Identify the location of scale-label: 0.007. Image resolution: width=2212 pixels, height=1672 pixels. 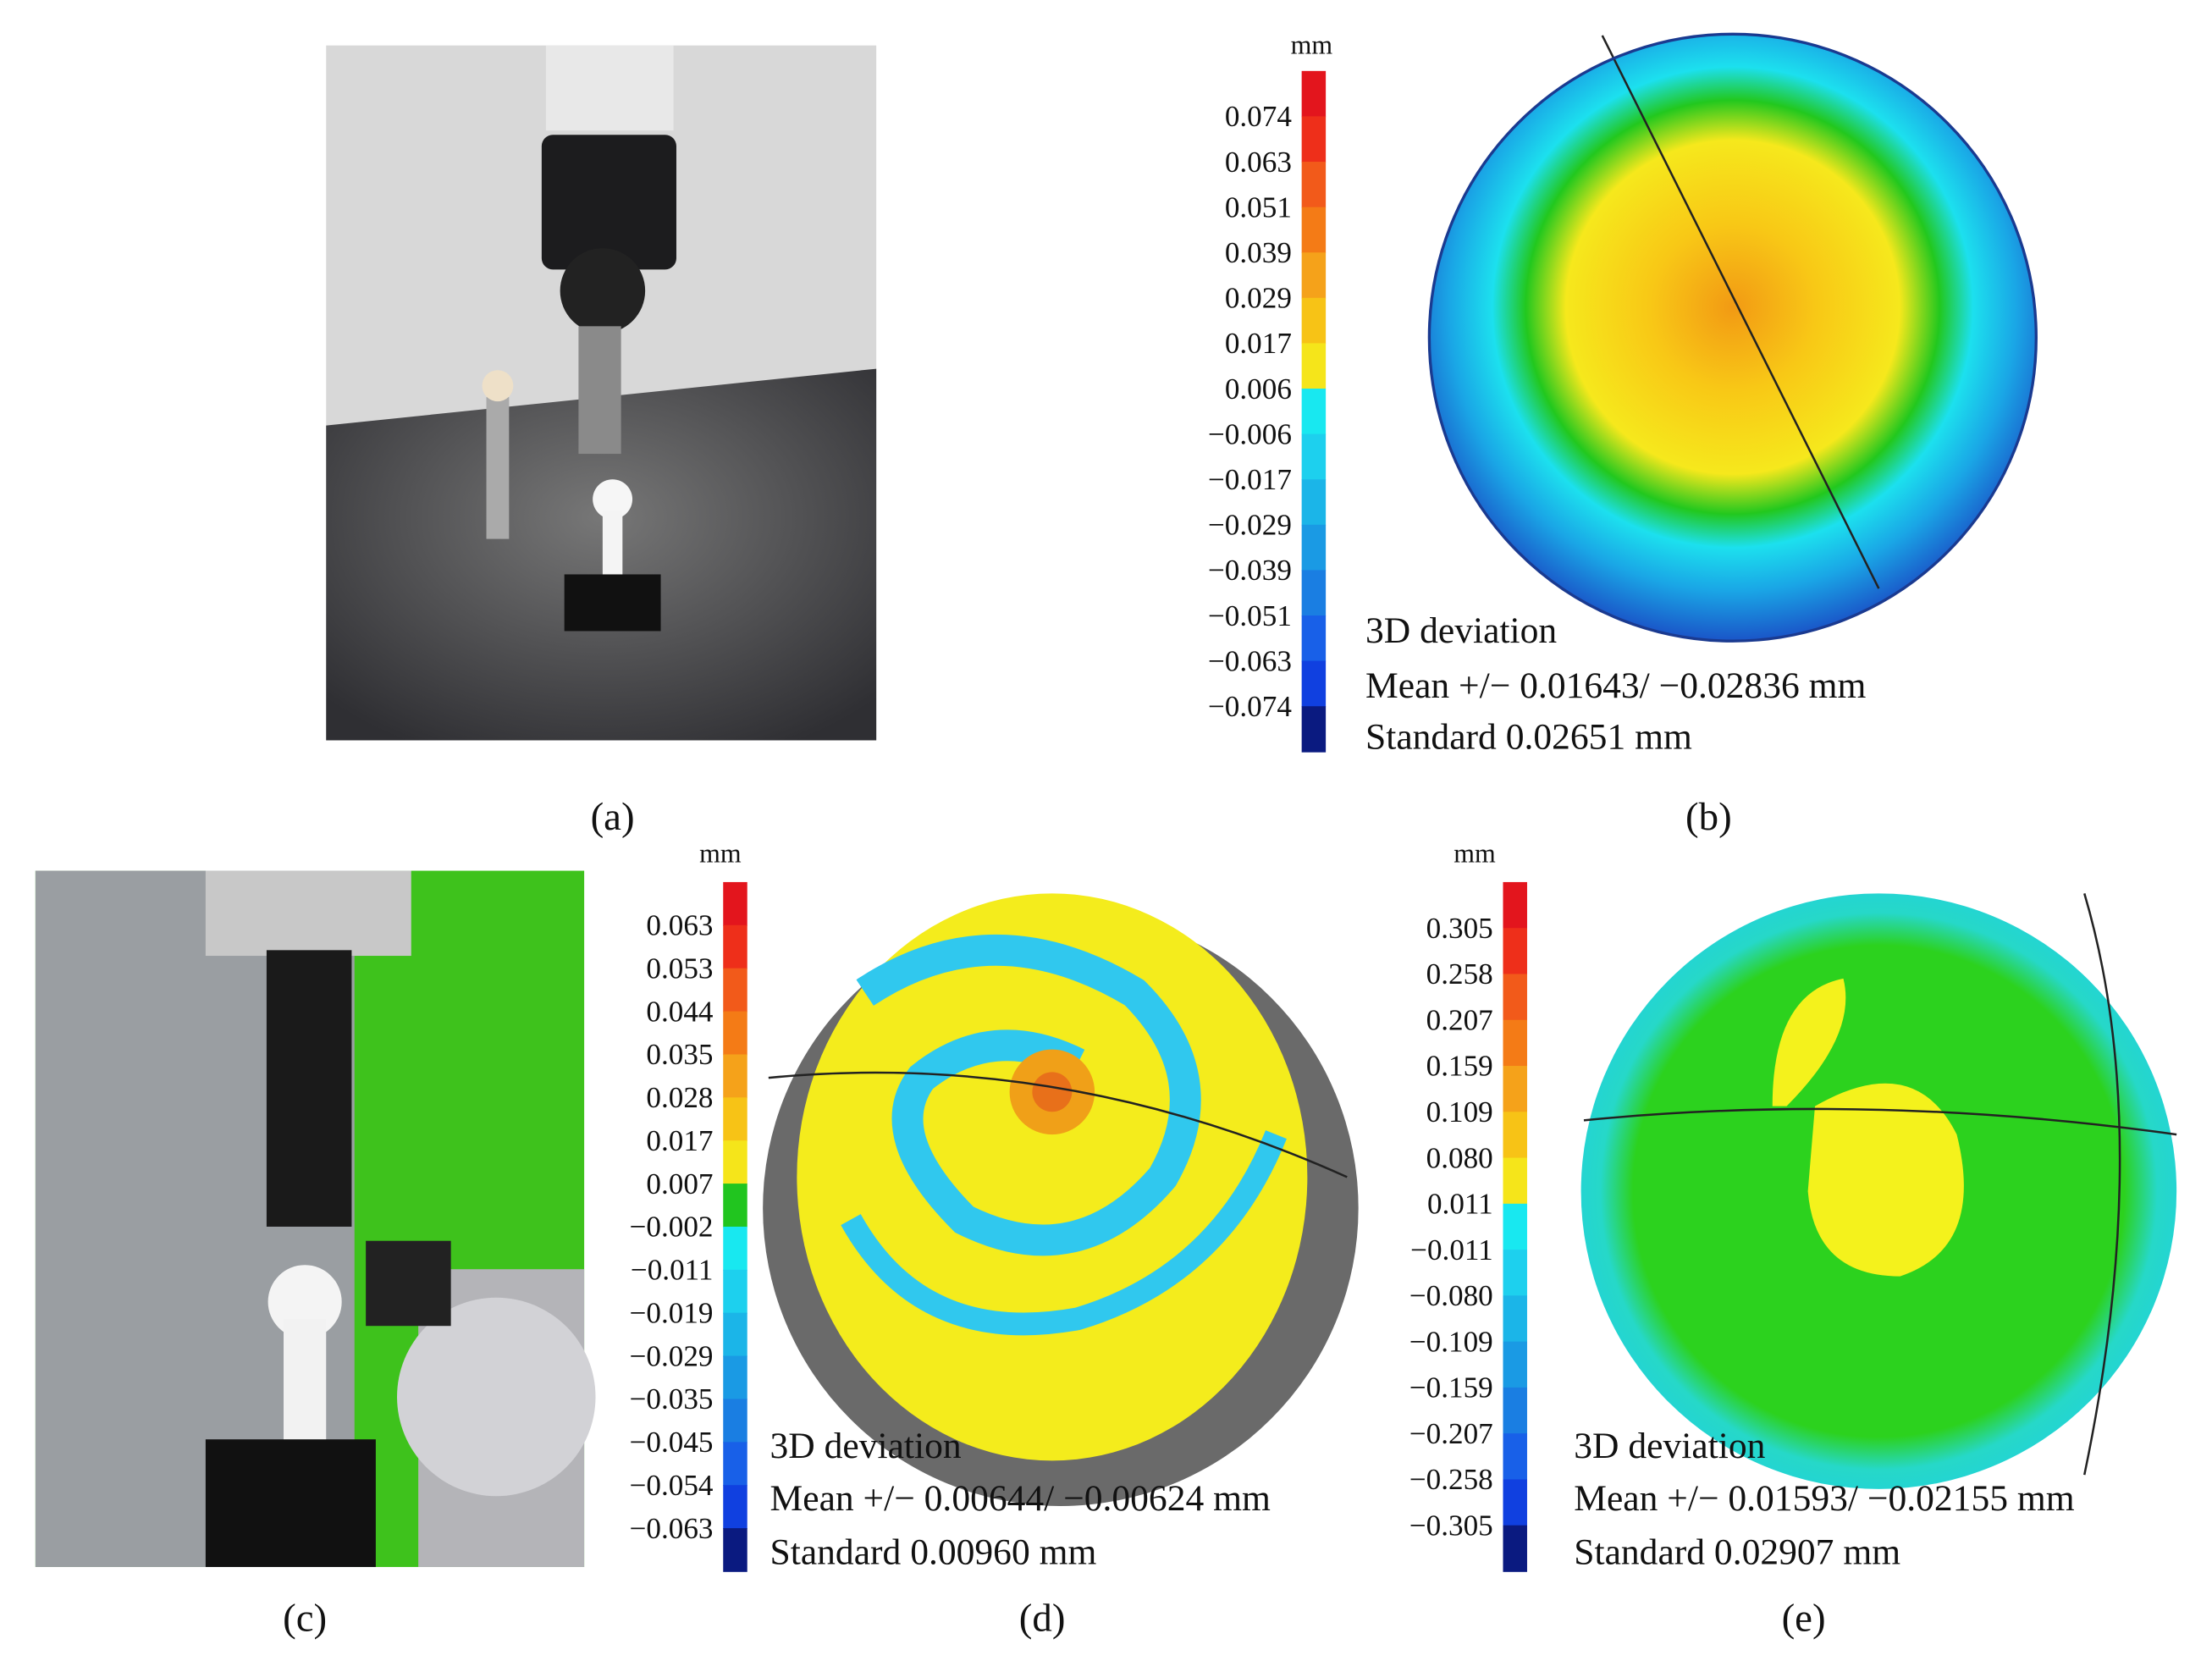
(679, 1183).